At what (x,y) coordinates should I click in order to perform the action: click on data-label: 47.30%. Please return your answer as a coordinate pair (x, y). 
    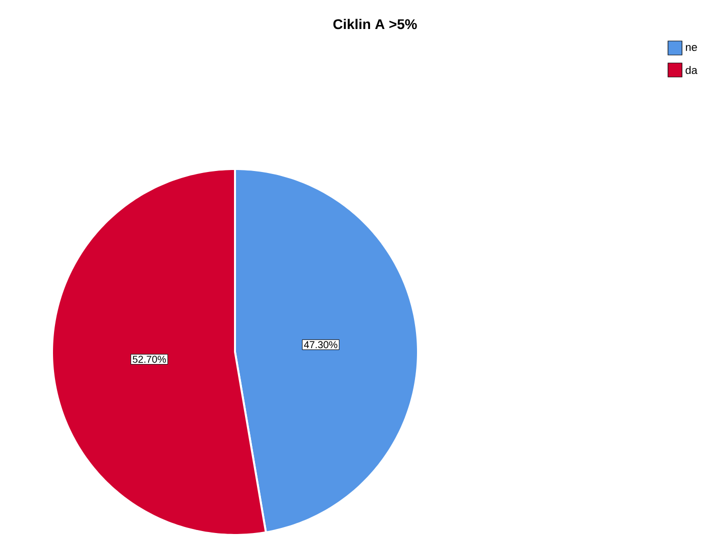
    Looking at the image, I should click on (321, 344).